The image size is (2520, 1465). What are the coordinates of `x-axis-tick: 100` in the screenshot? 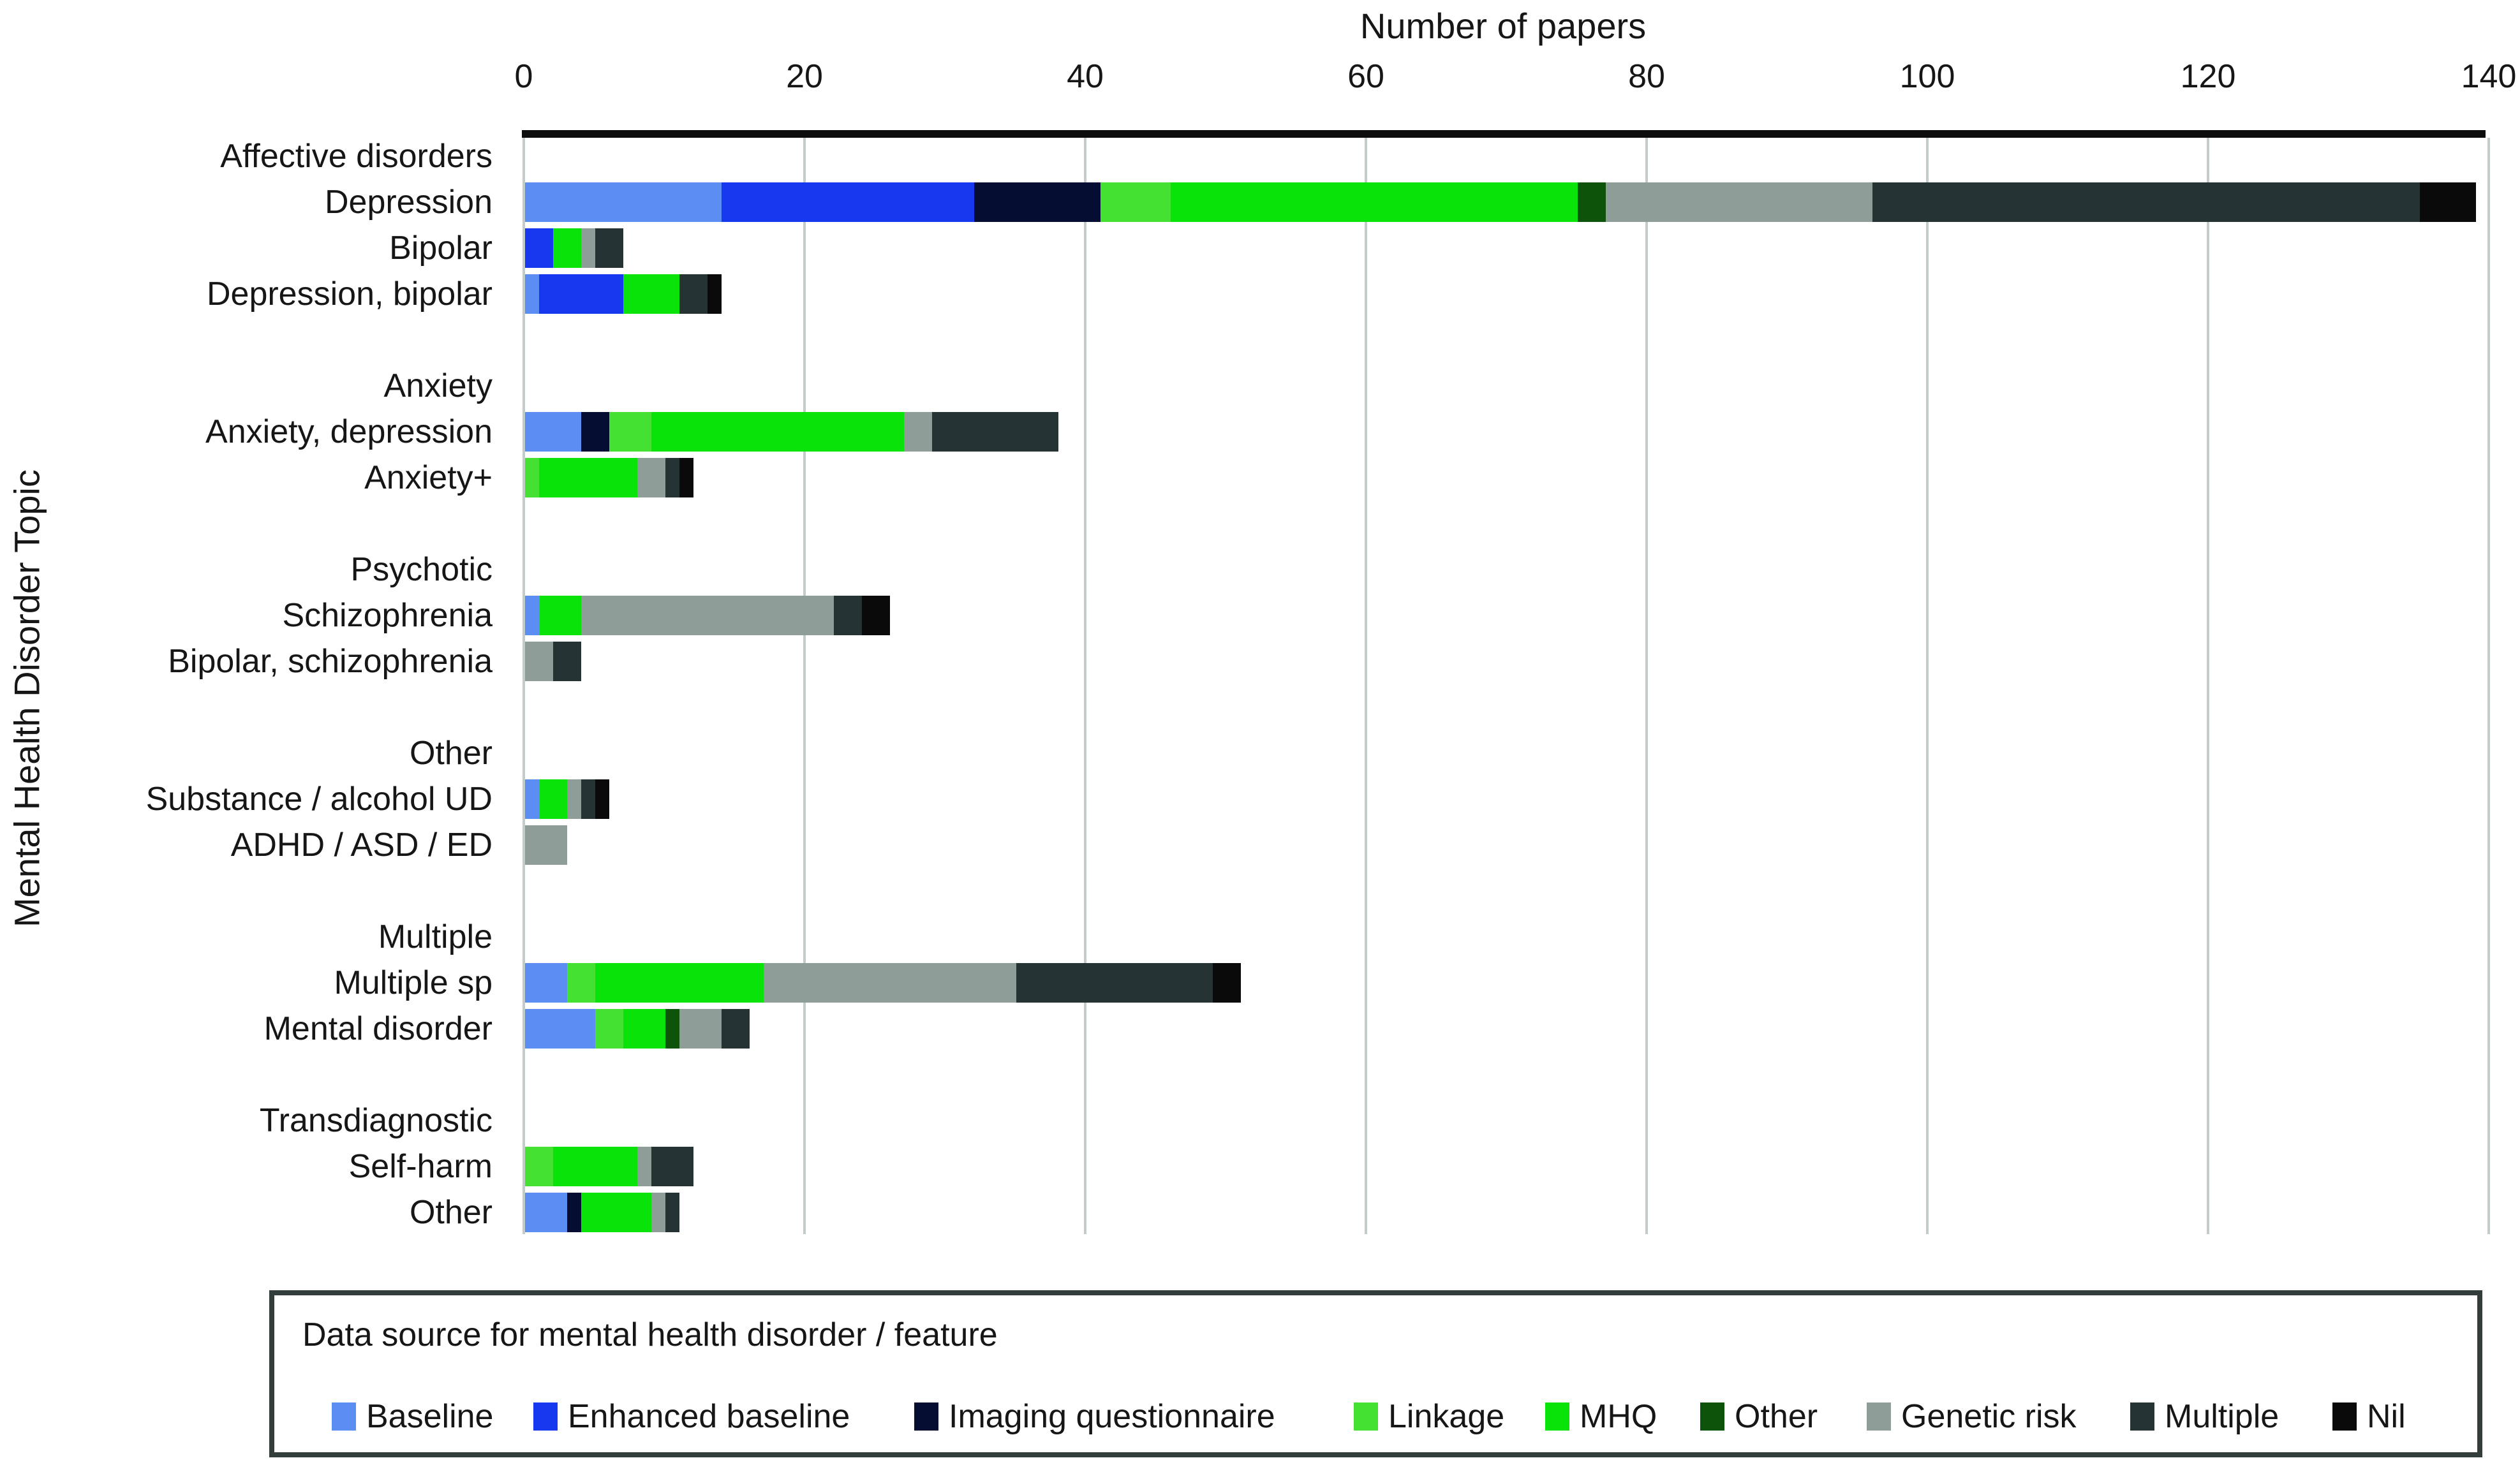 It's located at (1927, 76).